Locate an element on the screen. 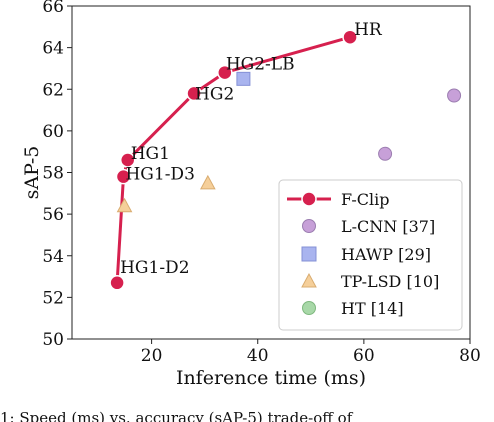  y-tick-label: 56 is located at coordinates (53, 215).